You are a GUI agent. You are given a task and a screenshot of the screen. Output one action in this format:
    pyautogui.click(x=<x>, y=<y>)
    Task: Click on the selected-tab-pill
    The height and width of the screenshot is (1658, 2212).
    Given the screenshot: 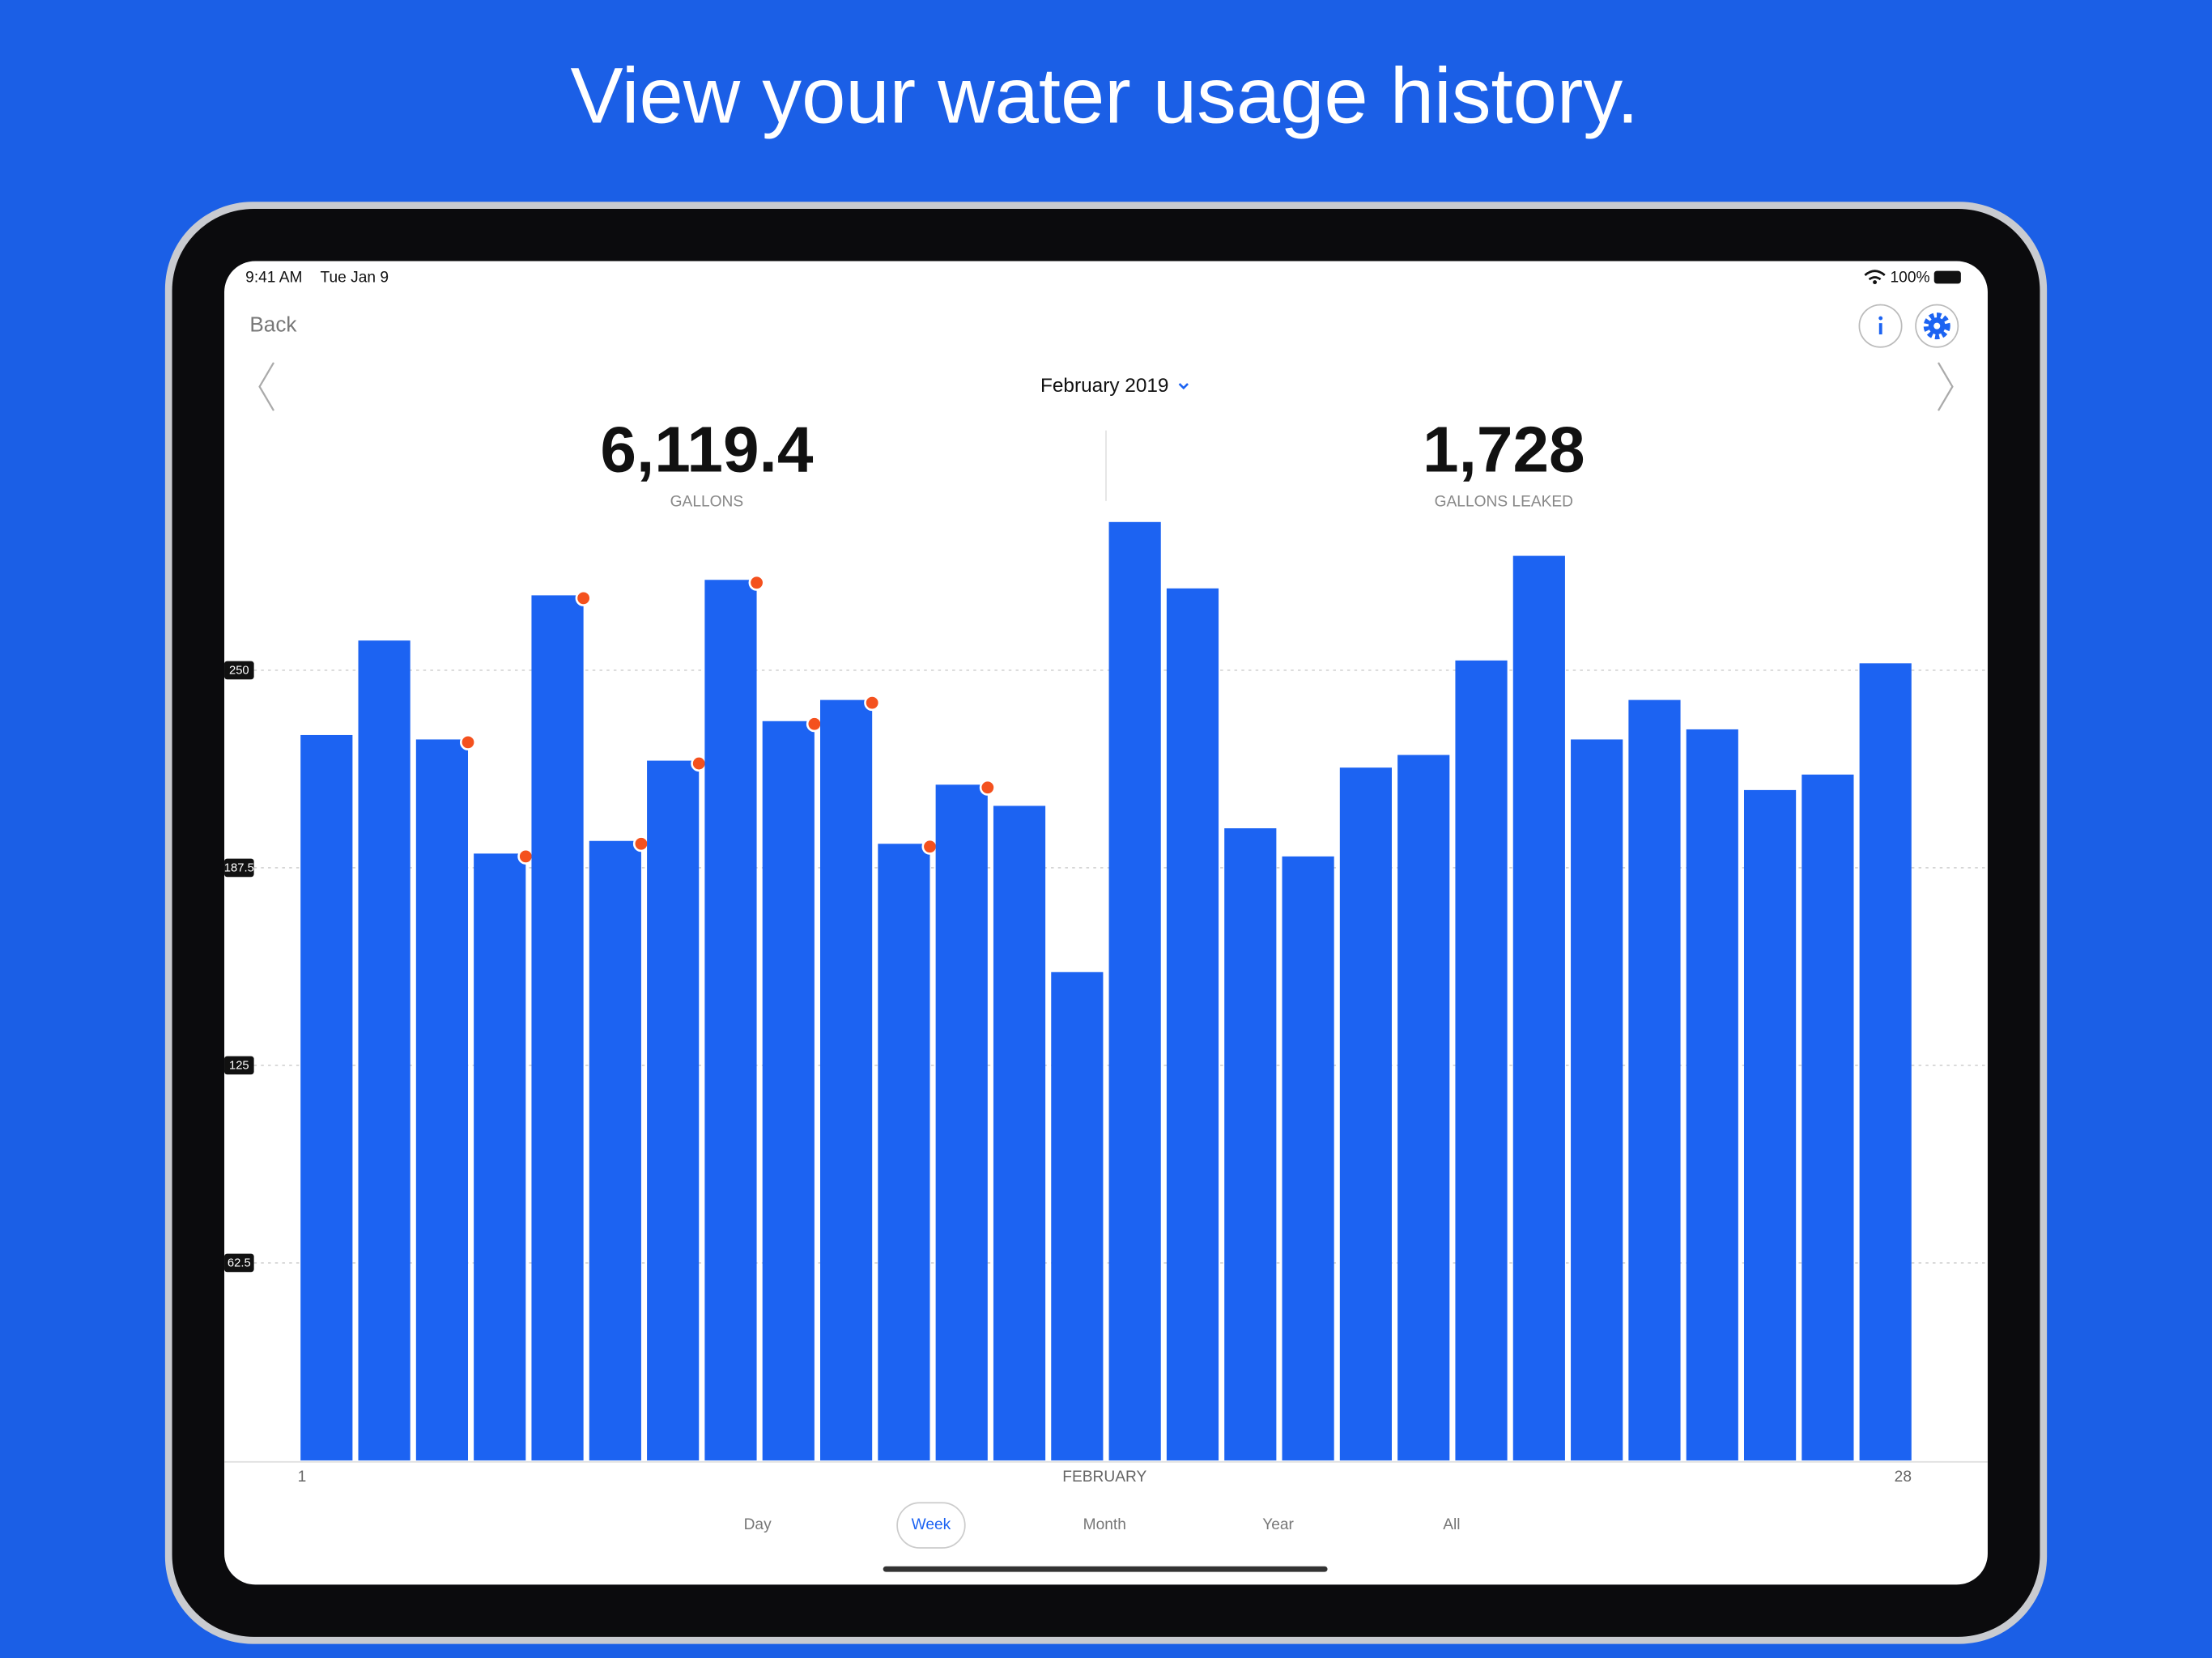 What is the action you would take?
    pyautogui.click(x=931, y=1525)
    